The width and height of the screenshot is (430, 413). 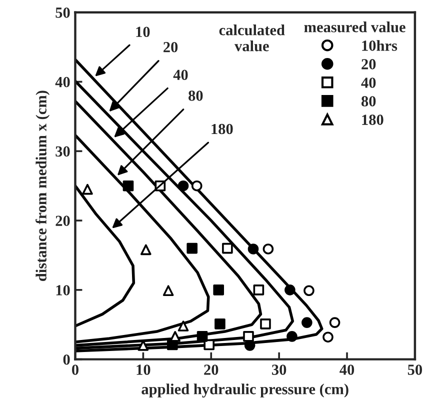 What do you see at coordinates (347, 369) in the screenshot?
I see `x-tick-label: 40` at bounding box center [347, 369].